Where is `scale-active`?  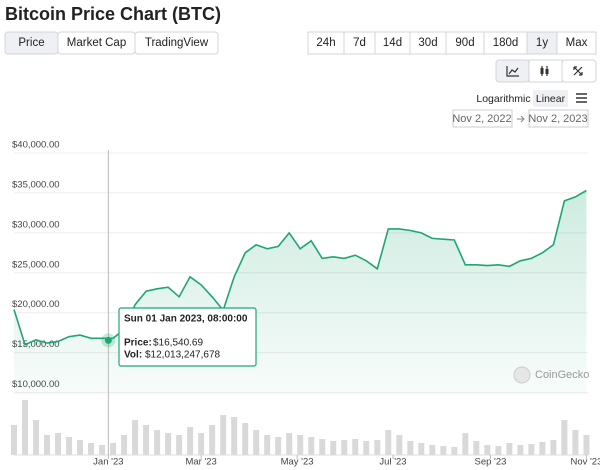
scale-active is located at coordinates (550, 98).